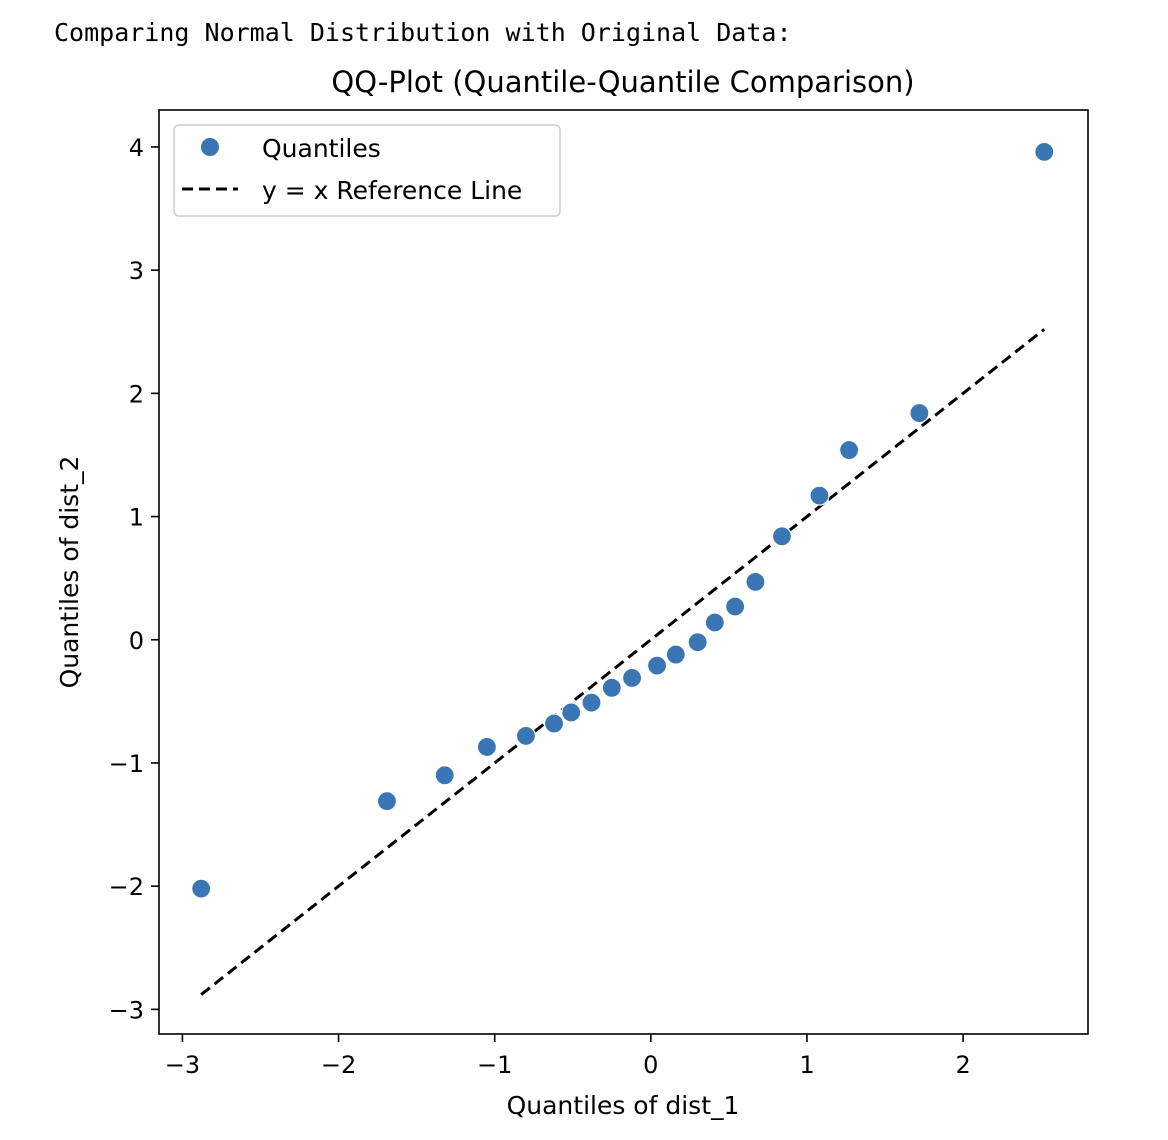 The image size is (1168, 1140). What do you see at coordinates (650, 1065) in the screenshot?
I see `x-tick-label: 0` at bounding box center [650, 1065].